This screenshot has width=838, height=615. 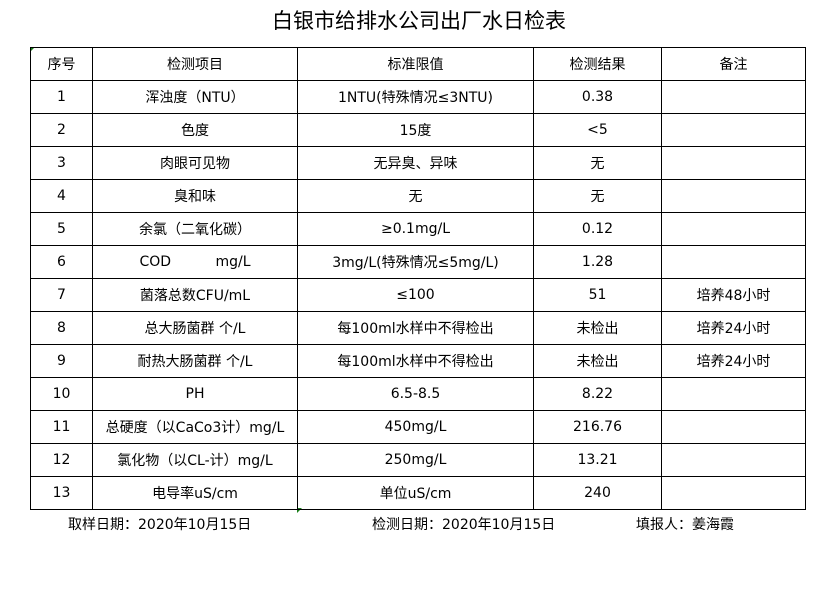 I want to click on table-row: 8 总大肠菌群 个/L 每100ml水样中不得检出 未检出 培养24小时, so click(x=418, y=328).